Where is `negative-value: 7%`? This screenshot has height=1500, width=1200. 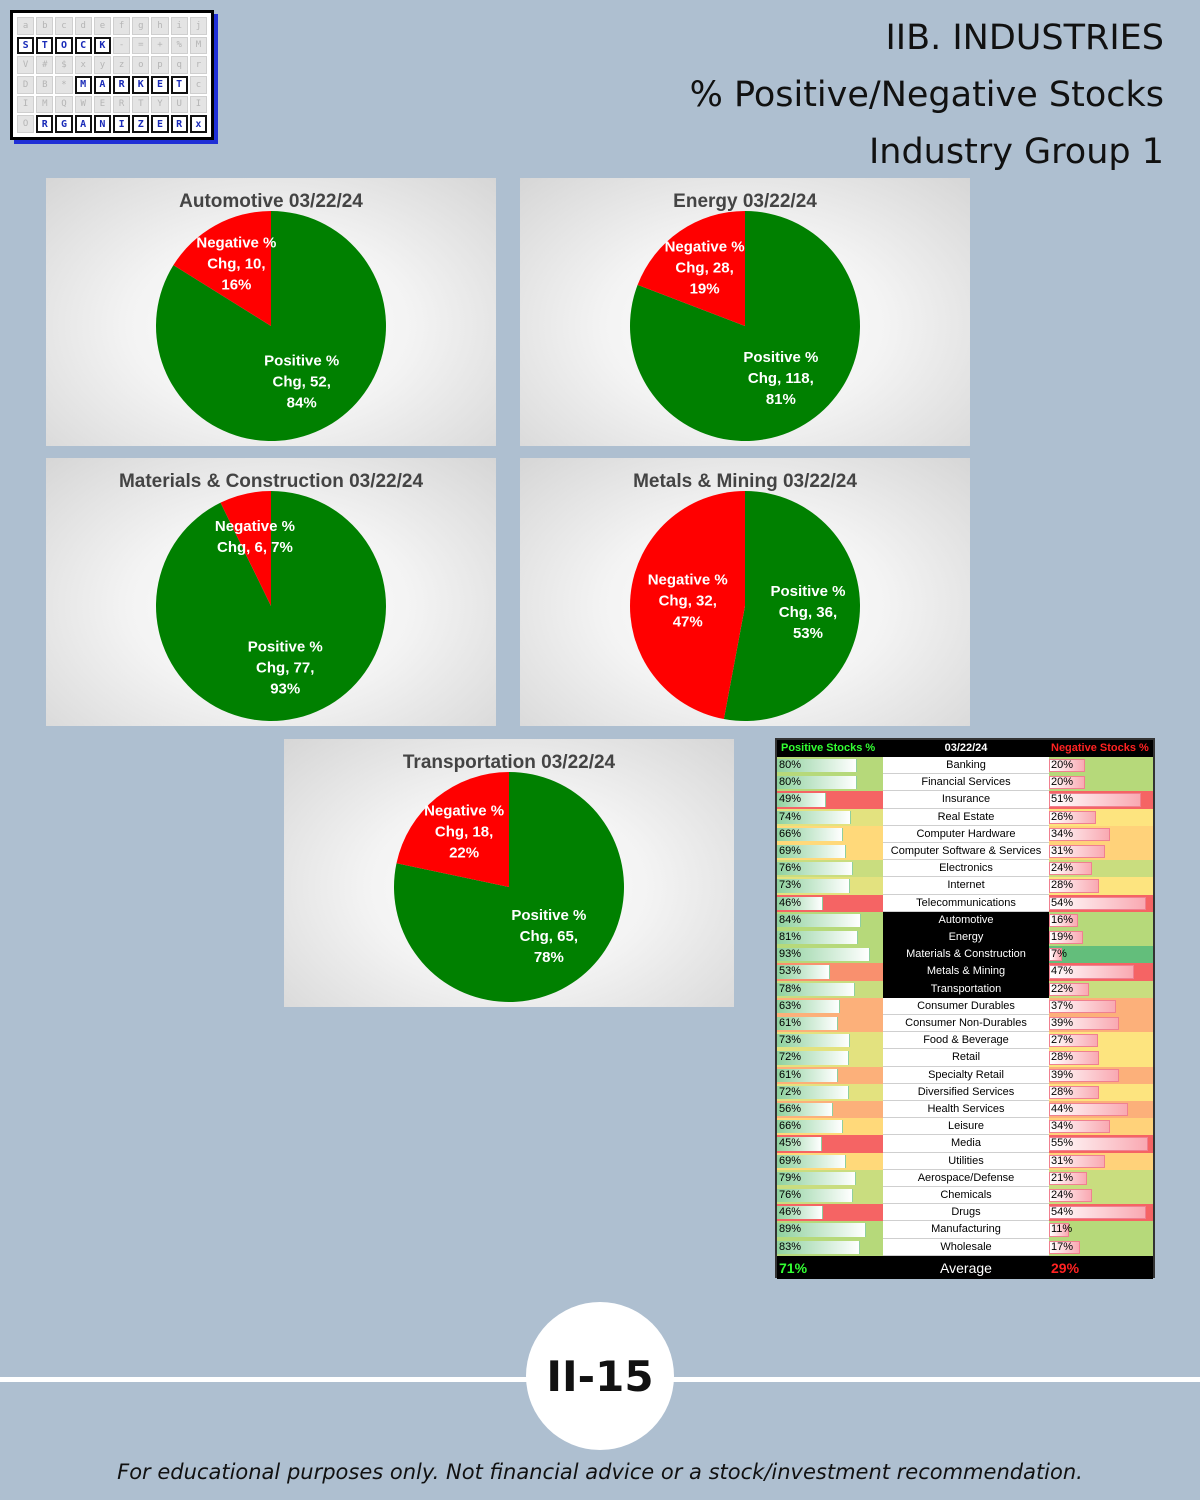
negative-value: 7% is located at coordinates (1059, 954).